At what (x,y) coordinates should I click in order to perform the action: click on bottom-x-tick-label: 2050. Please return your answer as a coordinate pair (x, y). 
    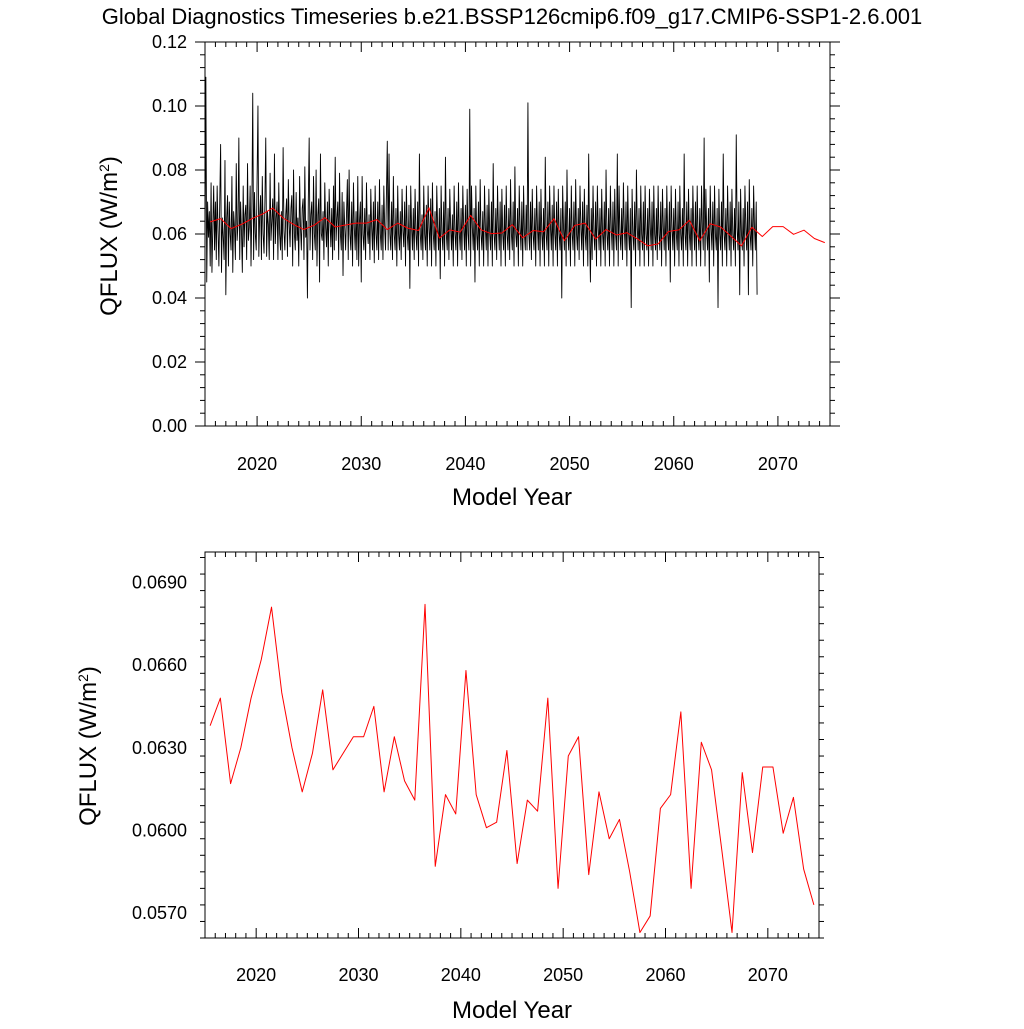
    Looking at the image, I should click on (563, 975).